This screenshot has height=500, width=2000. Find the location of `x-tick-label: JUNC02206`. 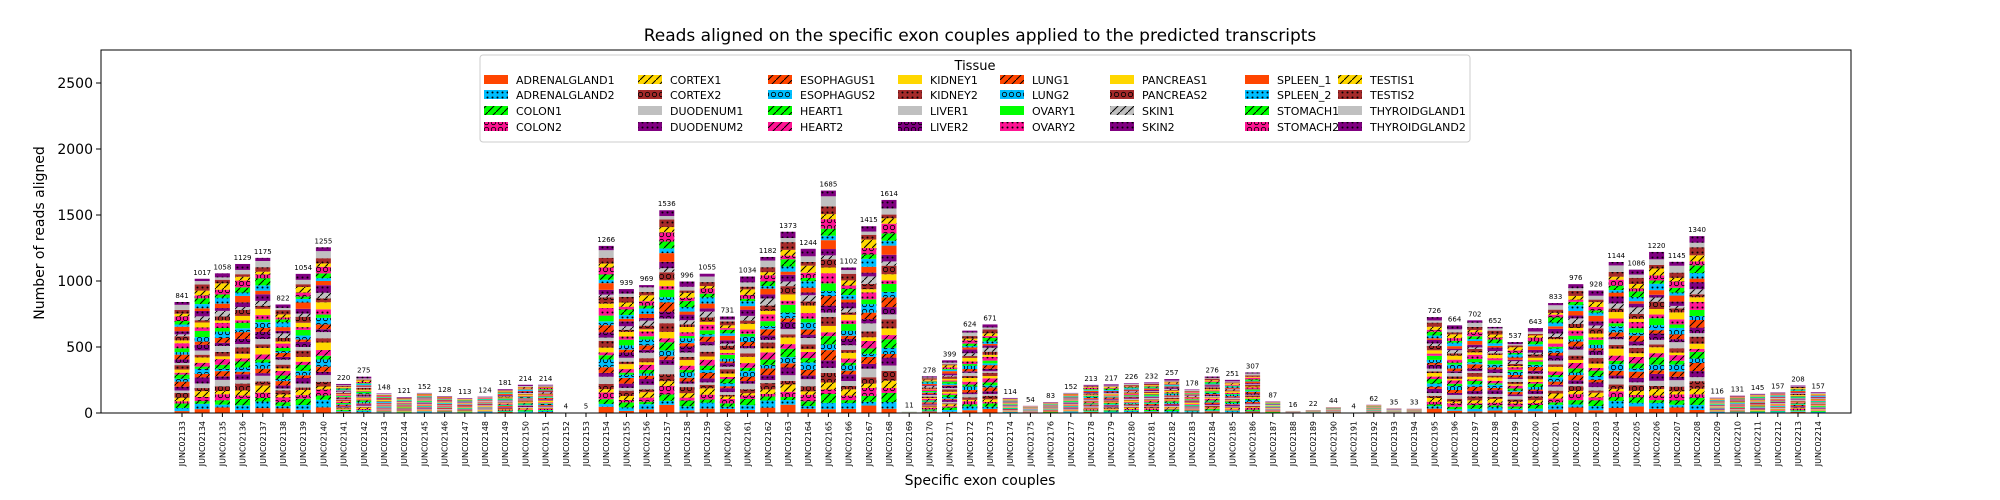

x-tick-label: JUNC02206 is located at coordinates (1657, 444).